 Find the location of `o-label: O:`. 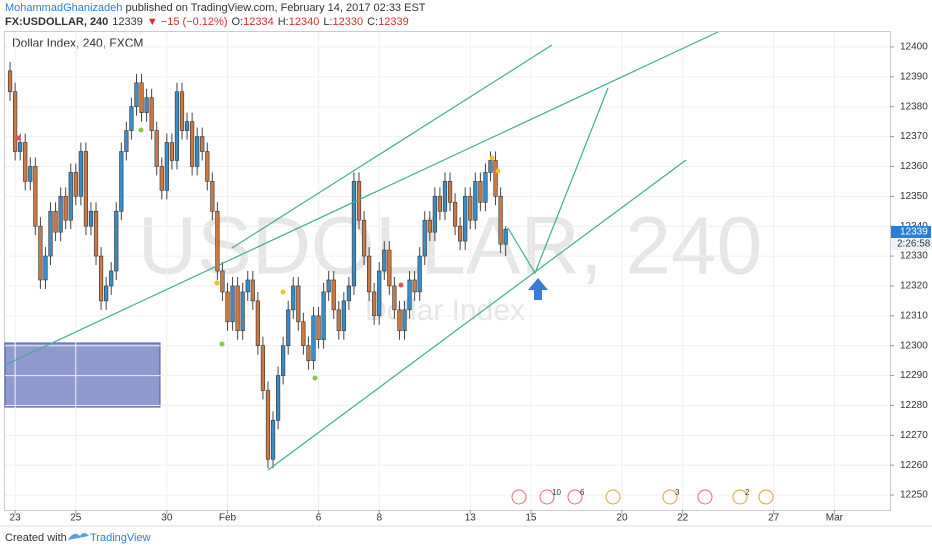

o-label: O: is located at coordinates (238, 22).